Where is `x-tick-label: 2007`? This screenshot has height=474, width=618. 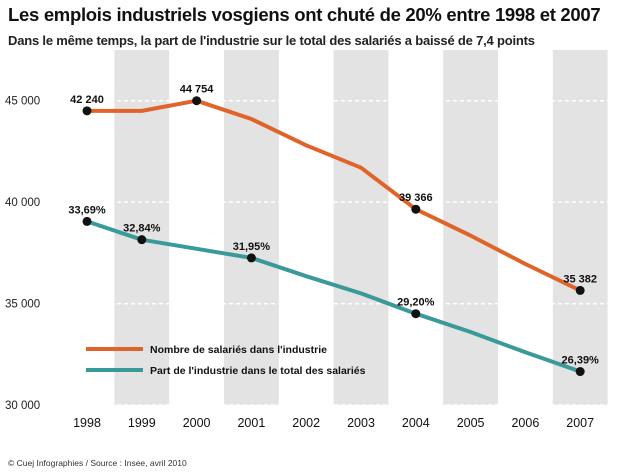
x-tick-label: 2007 is located at coordinates (580, 423).